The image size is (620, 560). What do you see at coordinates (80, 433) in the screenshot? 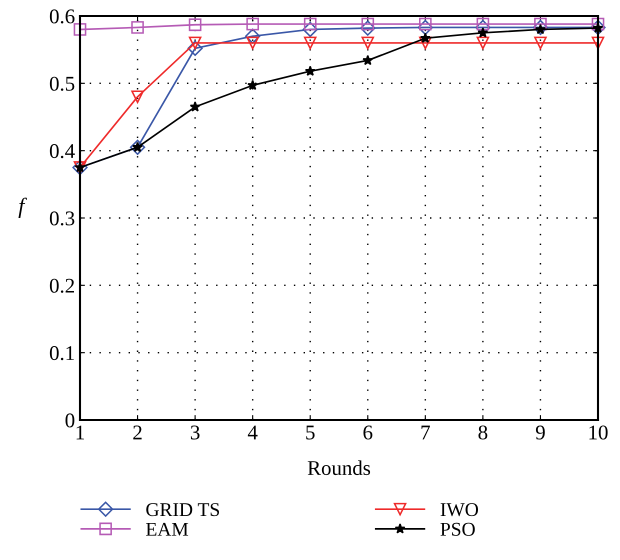
I see `x-tick-label: 1` at bounding box center [80, 433].